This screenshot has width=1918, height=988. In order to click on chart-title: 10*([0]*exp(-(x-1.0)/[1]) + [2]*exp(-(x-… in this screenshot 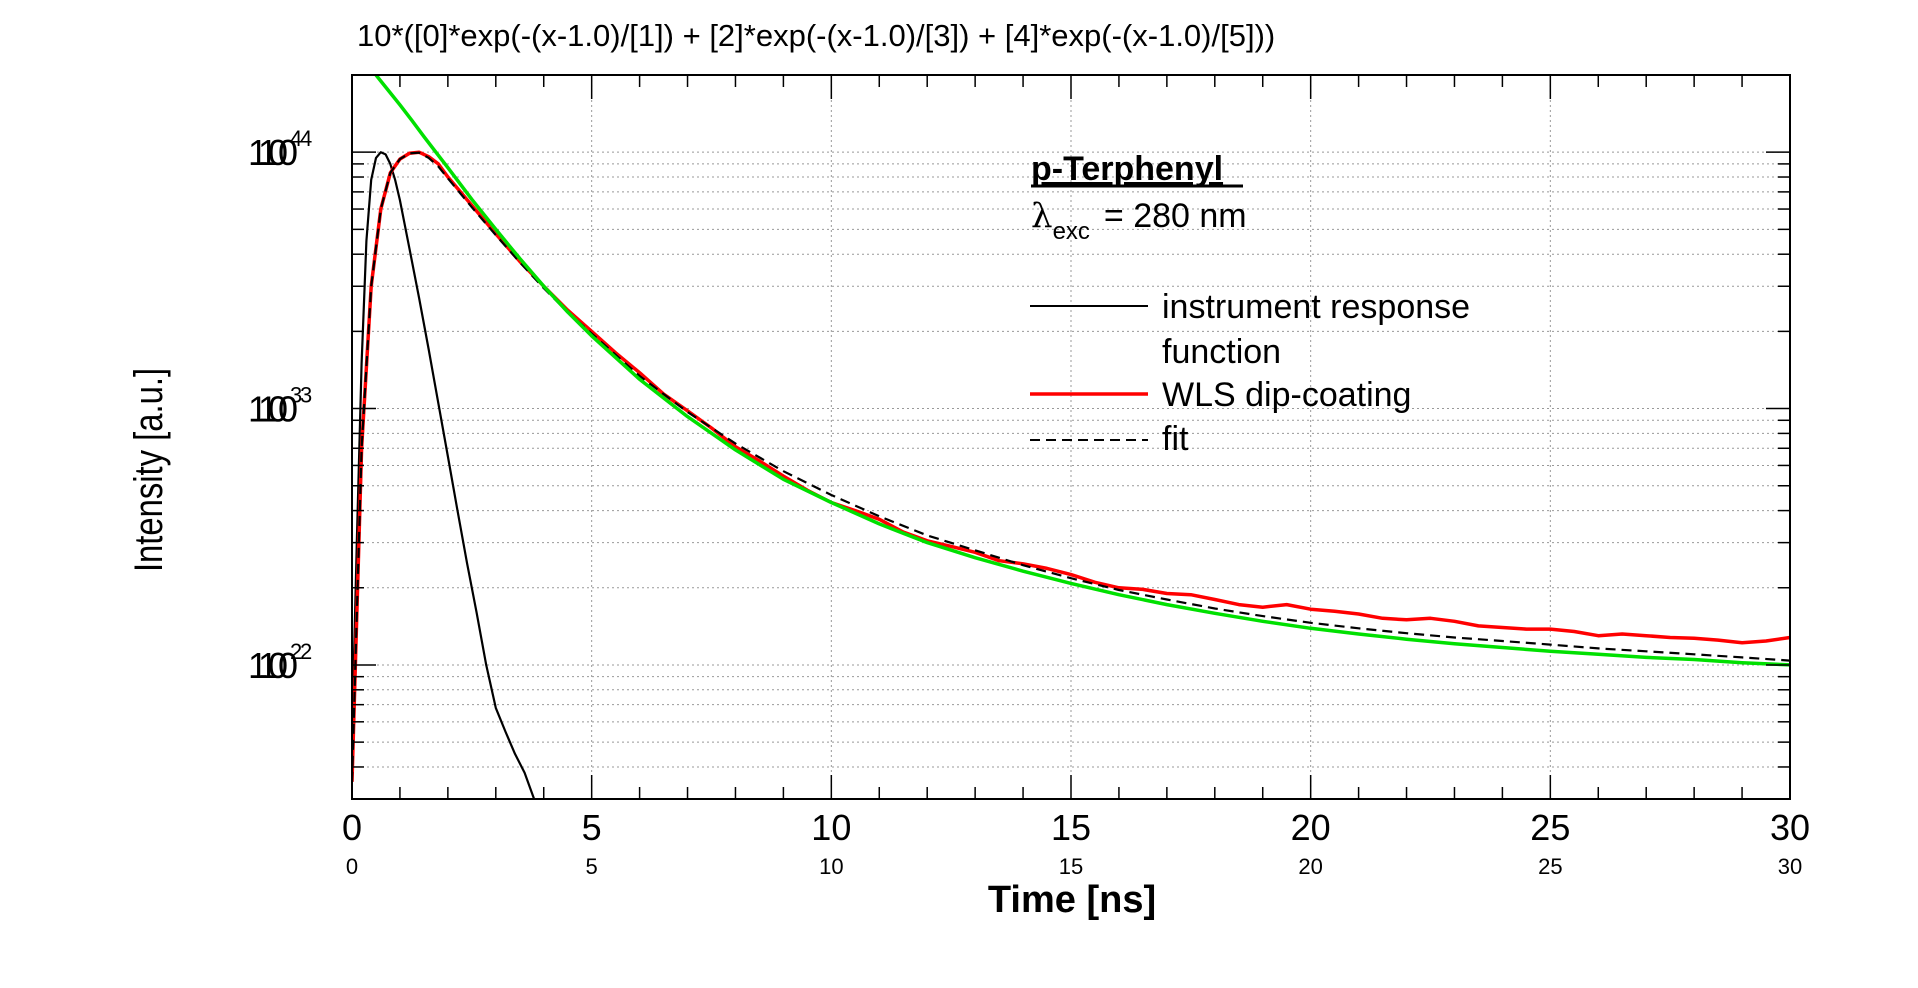, I will do `click(816, 35)`.